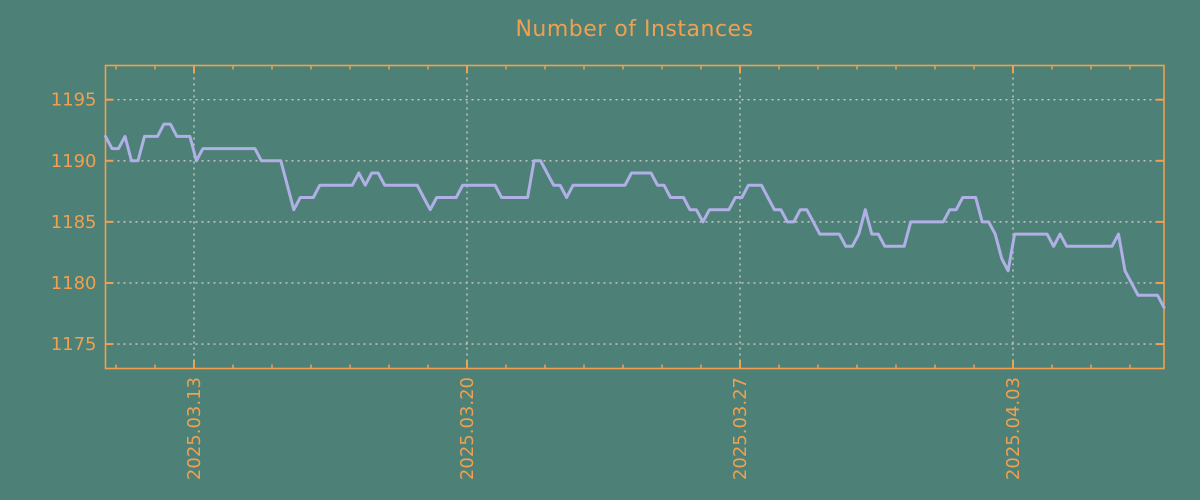  I want to click on x-tick-label: 2025.03.13, so click(194, 428).